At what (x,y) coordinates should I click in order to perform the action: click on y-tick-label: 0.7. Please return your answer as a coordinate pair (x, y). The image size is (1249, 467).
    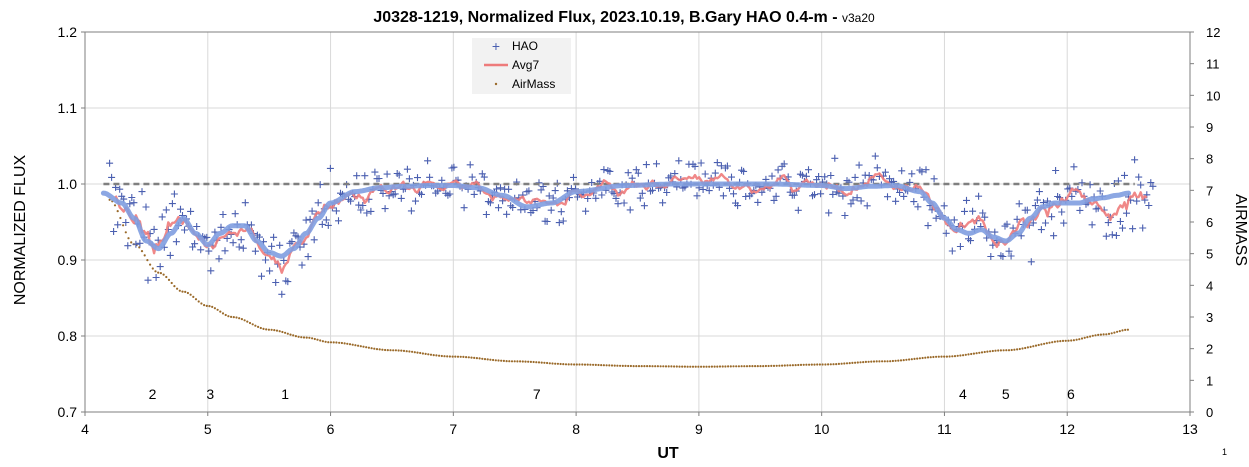
    Looking at the image, I should click on (68, 412).